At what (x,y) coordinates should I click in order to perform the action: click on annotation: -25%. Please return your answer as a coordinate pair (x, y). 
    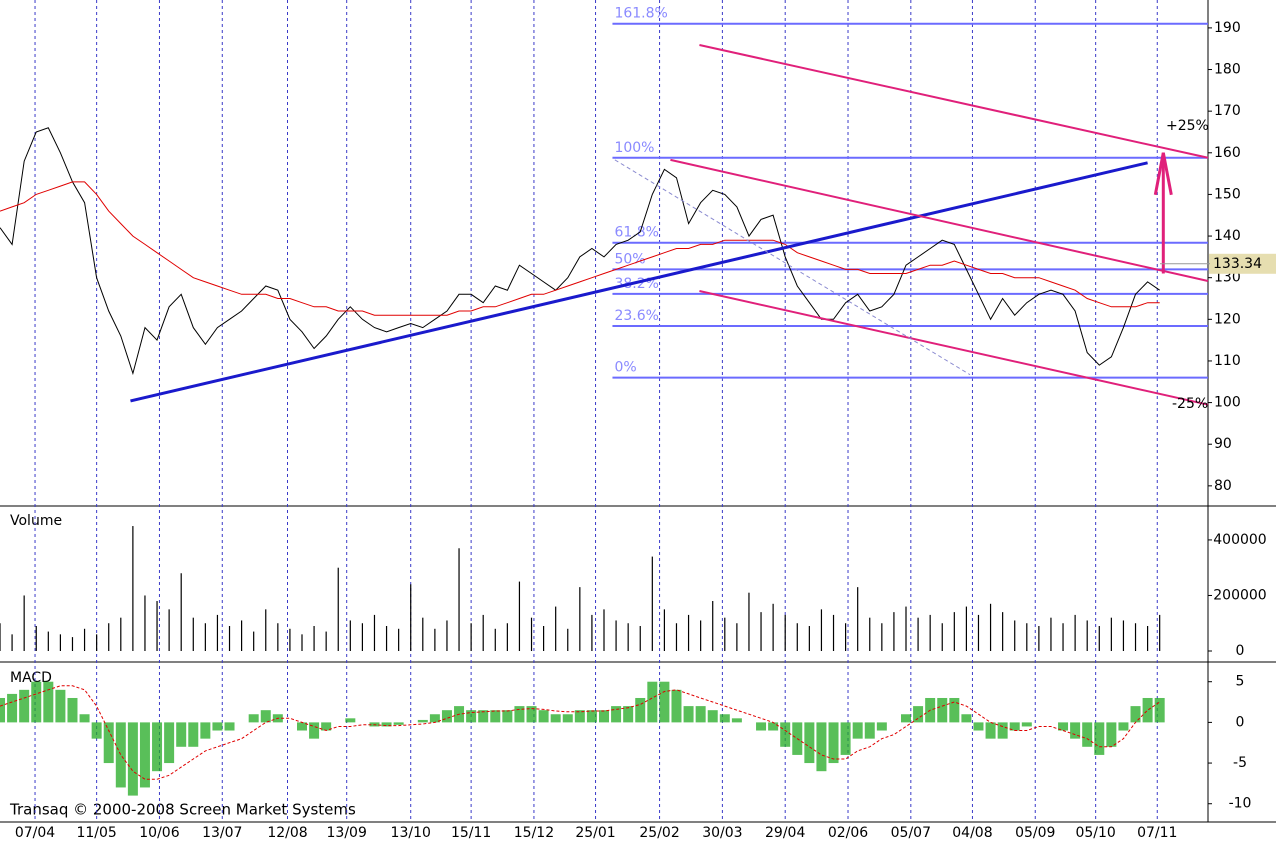
    Looking at the image, I should click on (1190, 404).